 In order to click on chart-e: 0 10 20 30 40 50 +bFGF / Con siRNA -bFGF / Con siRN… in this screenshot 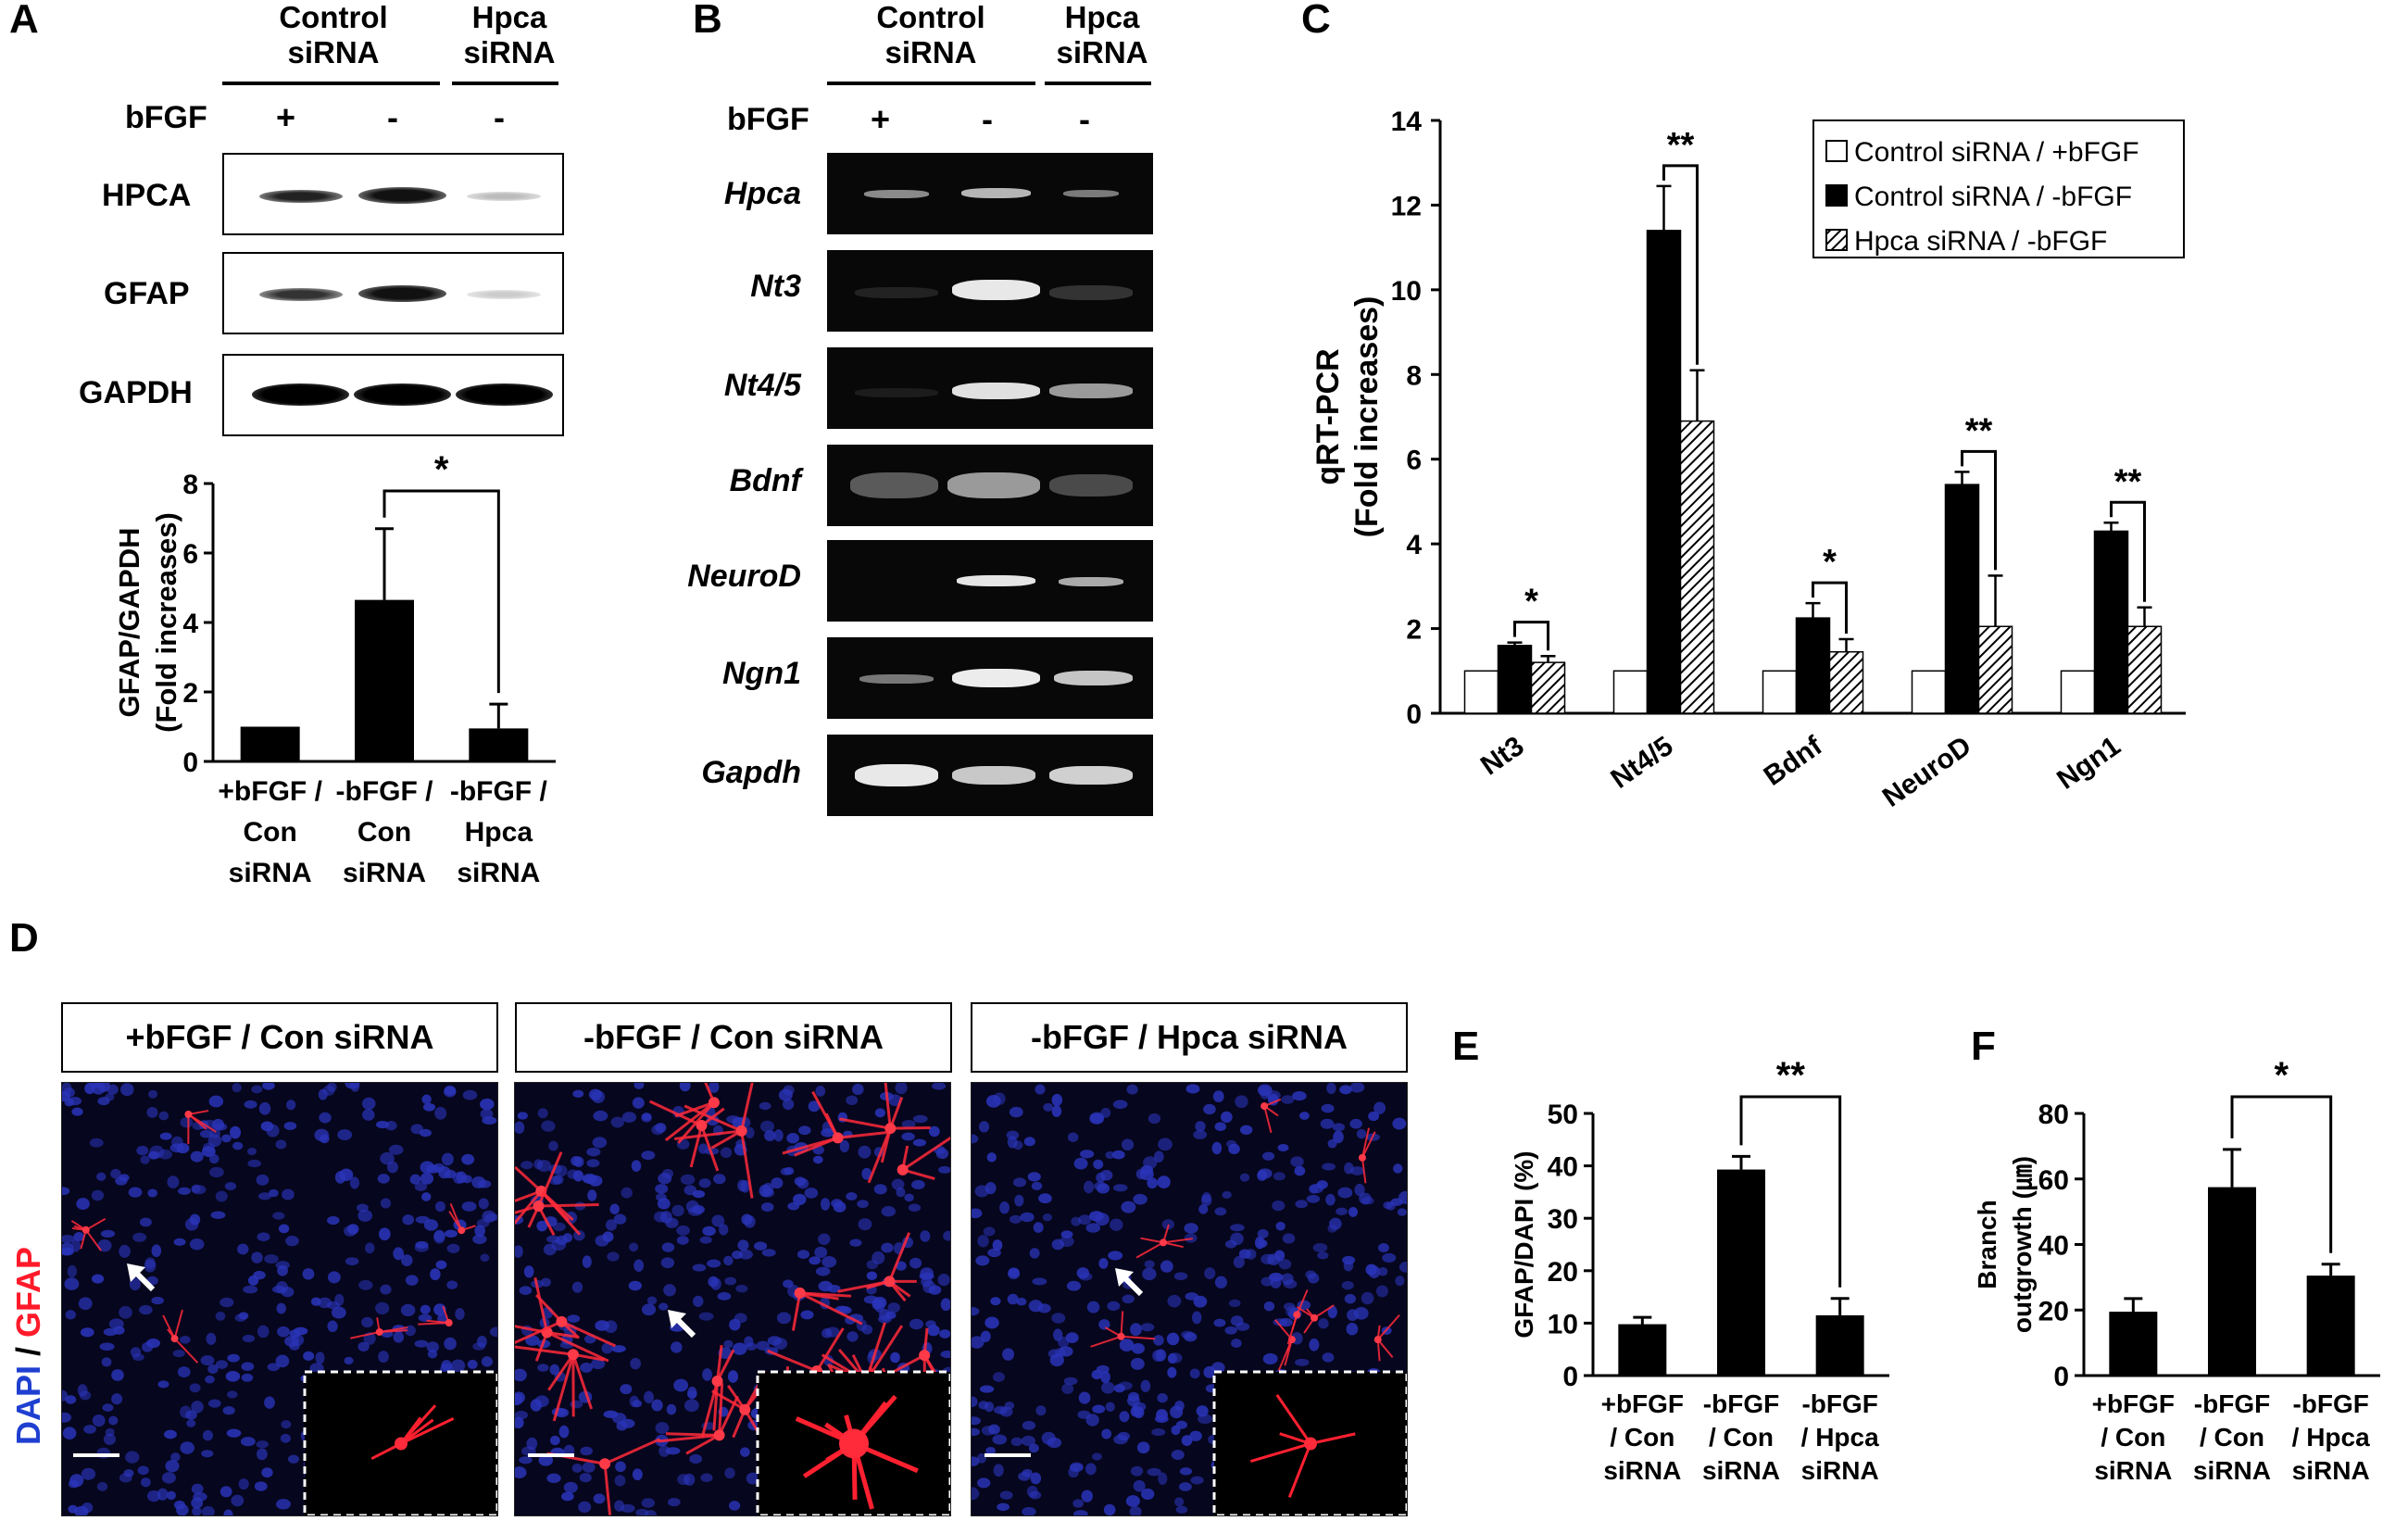, I will do `click(1699, 1271)`.